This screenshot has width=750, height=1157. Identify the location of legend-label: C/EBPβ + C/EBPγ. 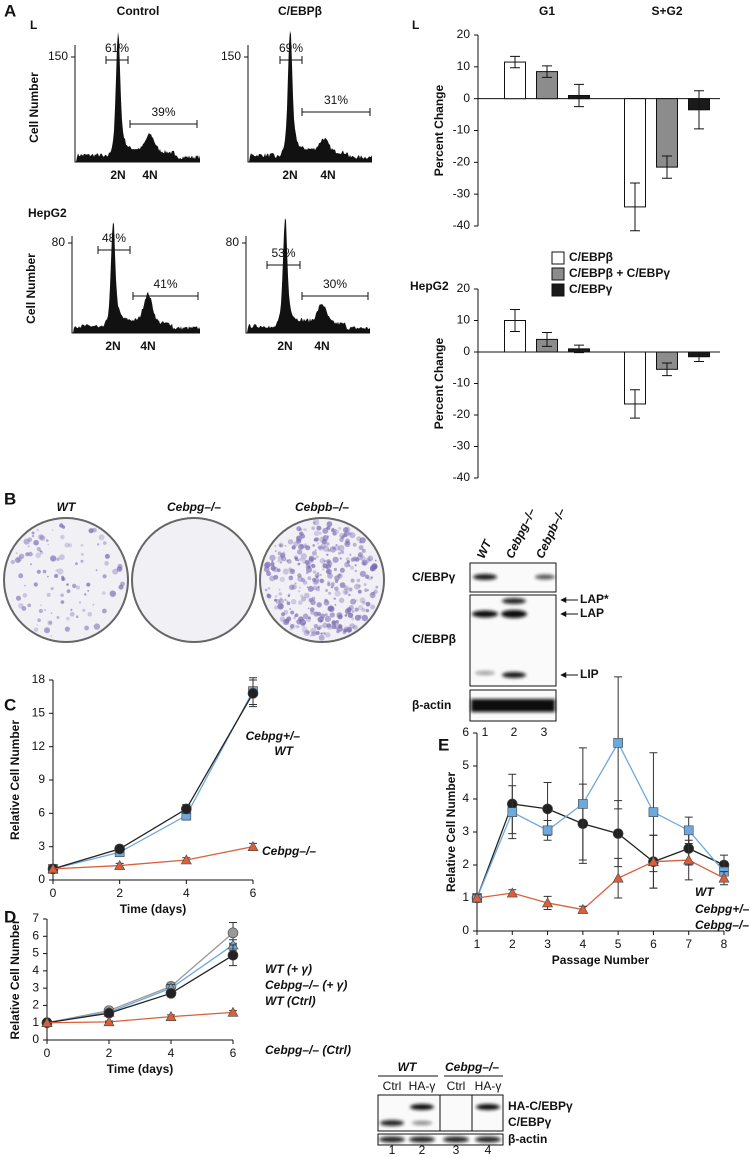
(619, 273).